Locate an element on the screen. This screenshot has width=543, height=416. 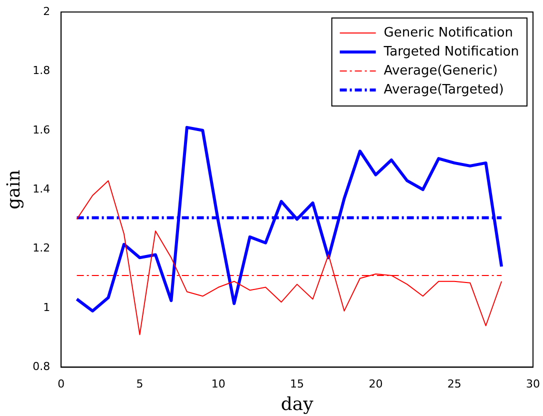
x-tick-label: 10 is located at coordinates (218, 384).